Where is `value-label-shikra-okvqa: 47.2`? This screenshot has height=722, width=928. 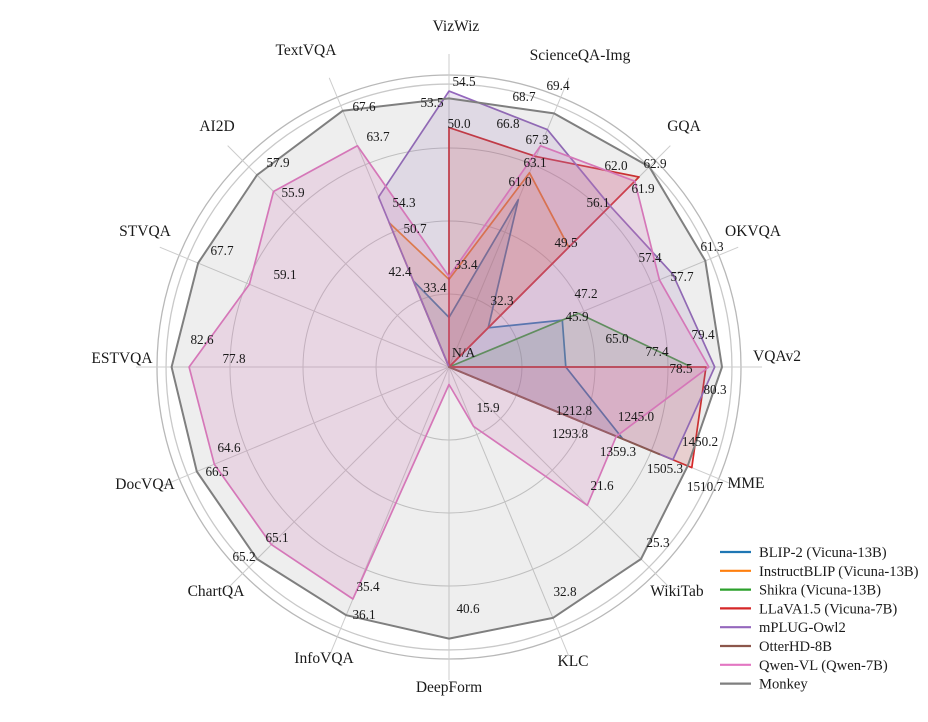 value-label-shikra-okvqa: 47.2 is located at coordinates (585, 293).